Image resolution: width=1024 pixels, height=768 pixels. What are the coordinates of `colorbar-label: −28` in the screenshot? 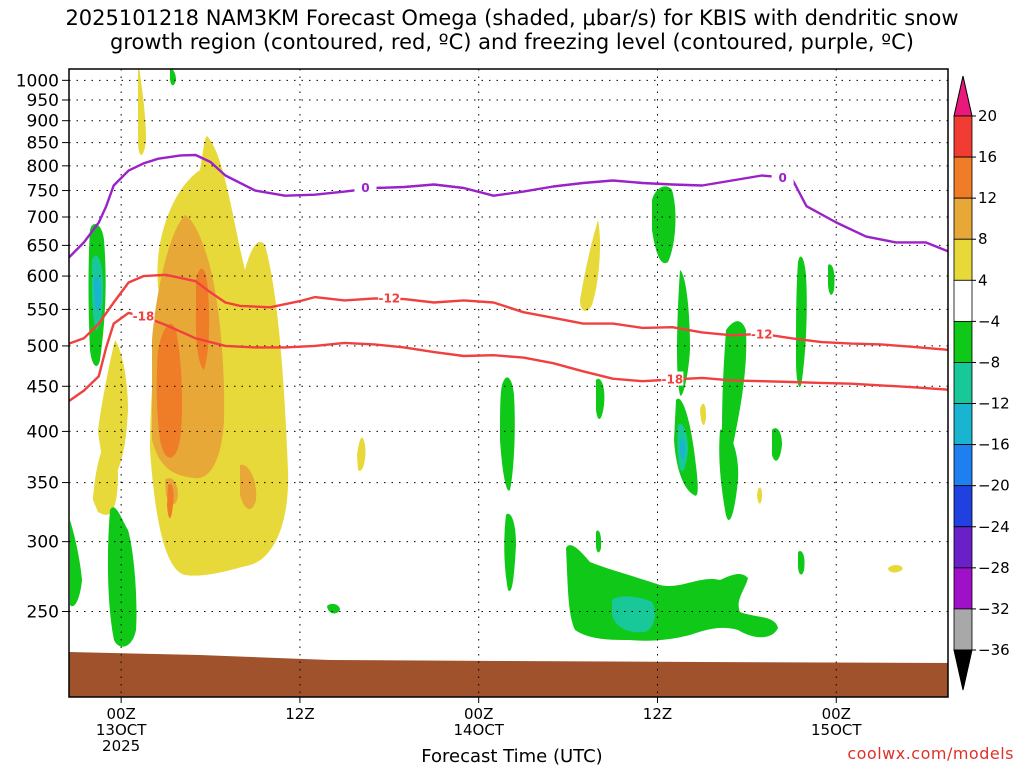 It's located at (994, 568).